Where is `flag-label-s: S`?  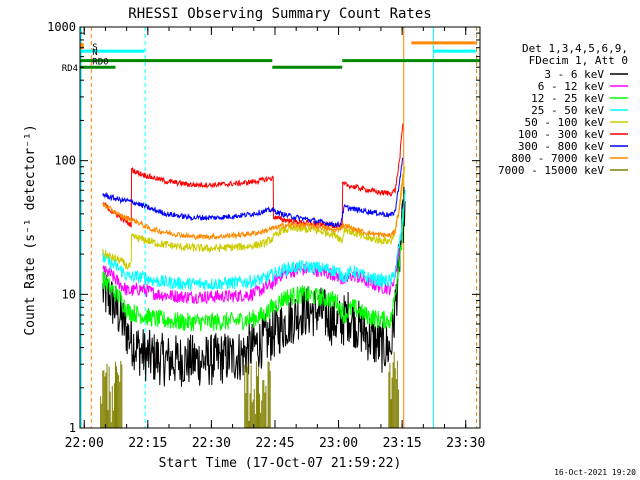
flag-label-s: S is located at coordinates (94, 48).